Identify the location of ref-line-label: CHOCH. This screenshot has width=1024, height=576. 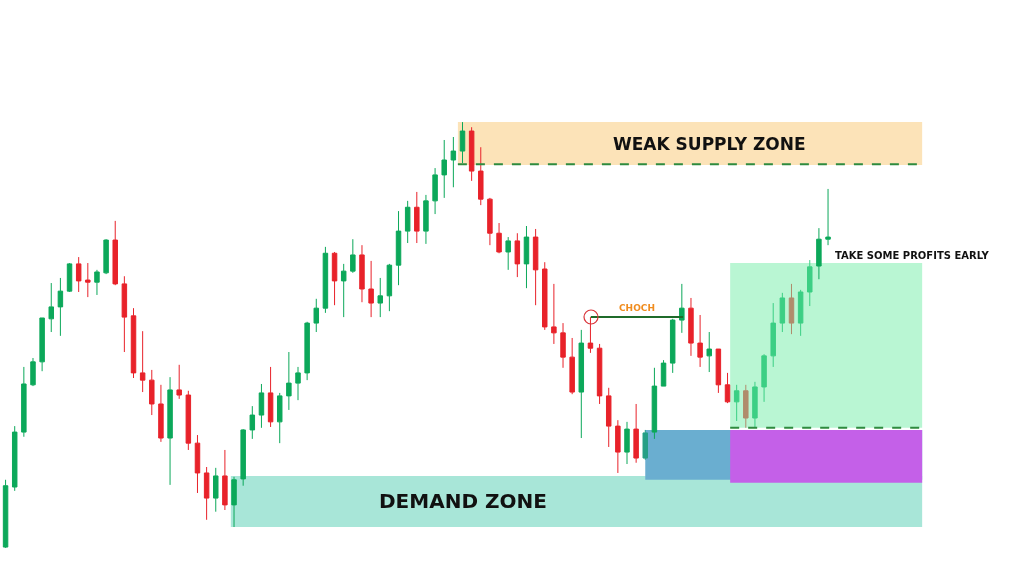
(637, 308).